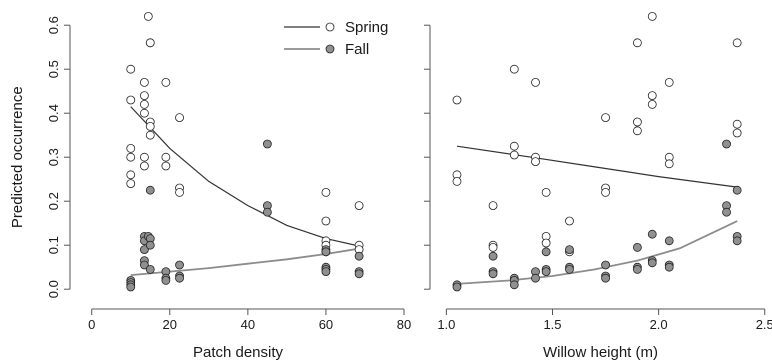  Describe the element at coordinates (91, 324) in the screenshot. I see `x-tick-label: 0` at that location.